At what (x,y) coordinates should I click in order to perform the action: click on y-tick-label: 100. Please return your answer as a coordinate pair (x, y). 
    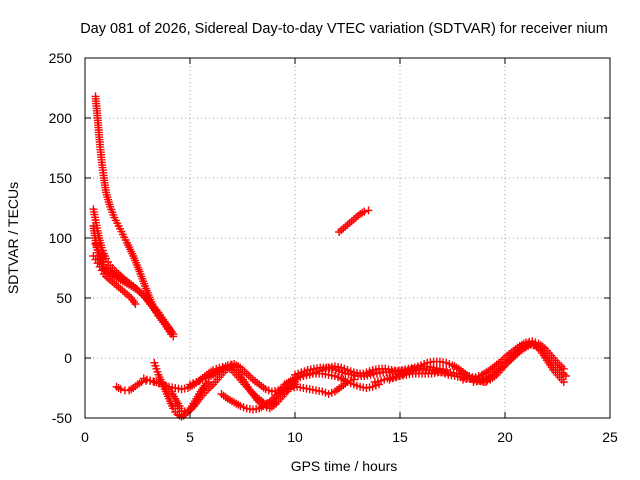
    Looking at the image, I should click on (61, 238).